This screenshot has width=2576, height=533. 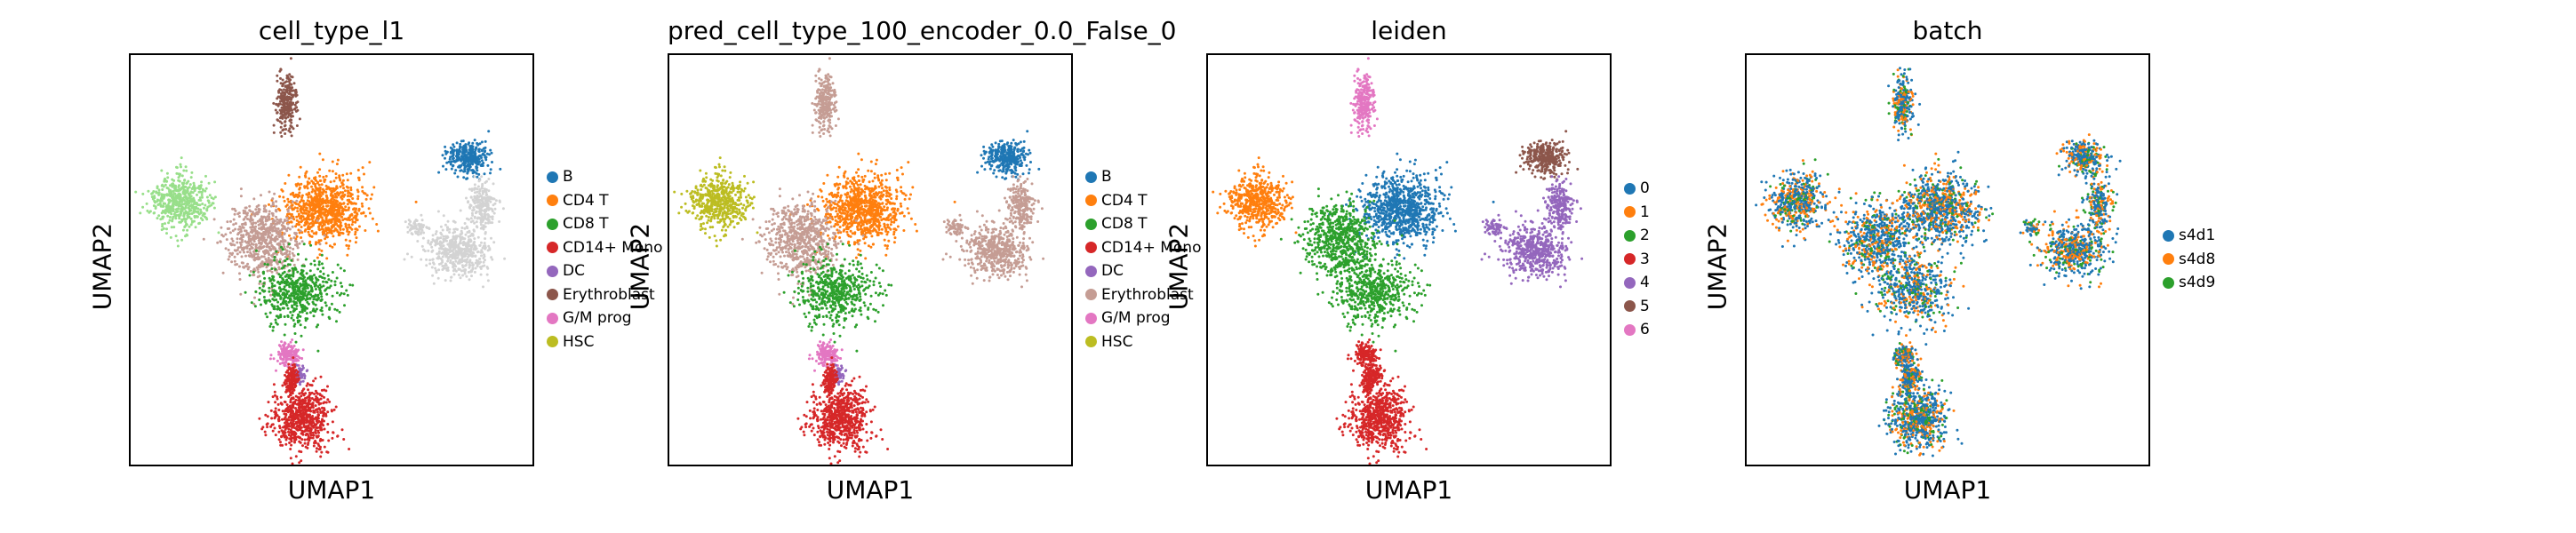 What do you see at coordinates (469, 155) in the screenshot?
I see `cluster-b-cell` at bounding box center [469, 155].